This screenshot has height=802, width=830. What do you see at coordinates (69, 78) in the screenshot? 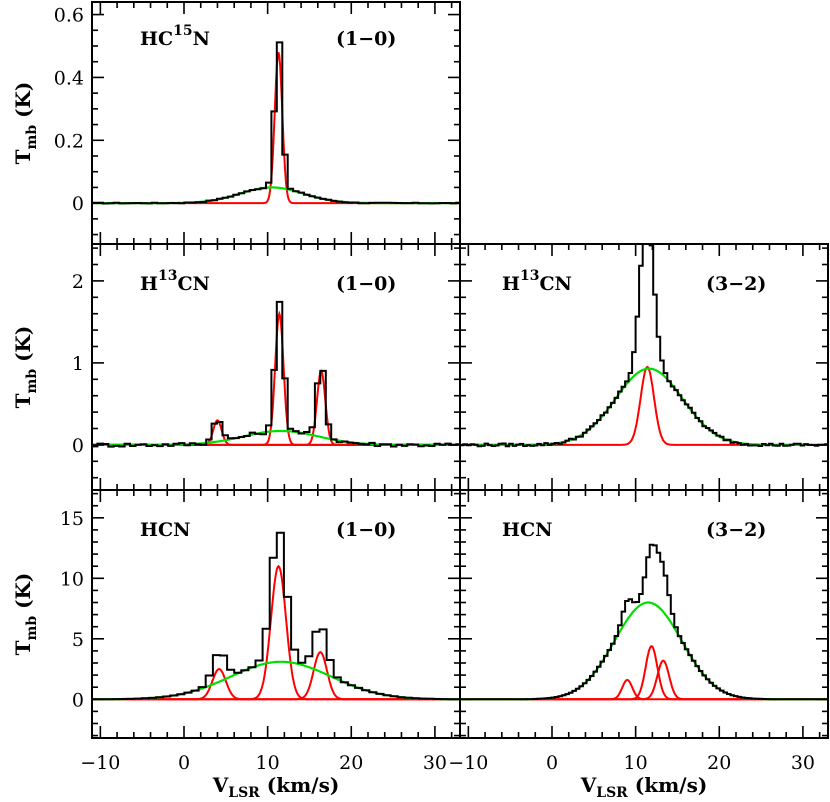
I see `y-tick-label: 0.4` at bounding box center [69, 78].